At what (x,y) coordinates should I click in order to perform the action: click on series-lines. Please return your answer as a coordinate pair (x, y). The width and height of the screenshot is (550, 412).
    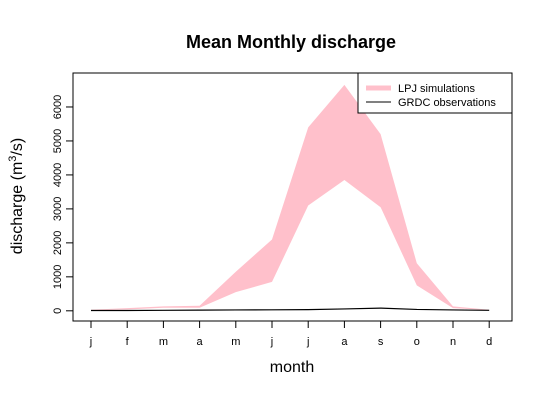
    Looking at the image, I should click on (290, 309).